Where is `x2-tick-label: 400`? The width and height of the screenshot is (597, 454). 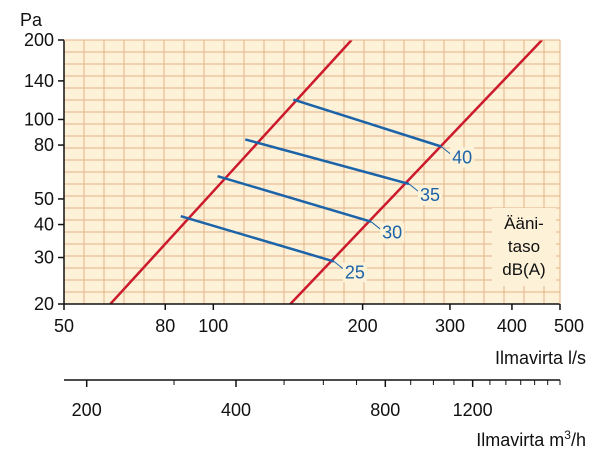 x2-tick-label: 400 is located at coordinates (236, 410).